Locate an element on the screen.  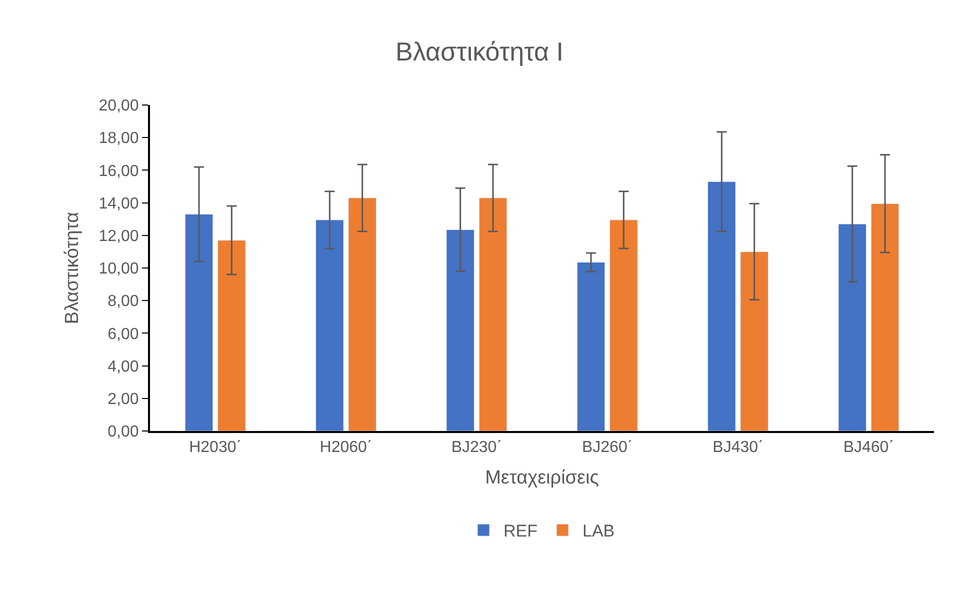
x-tick-label: BJ260΄ is located at coordinates (607, 447).